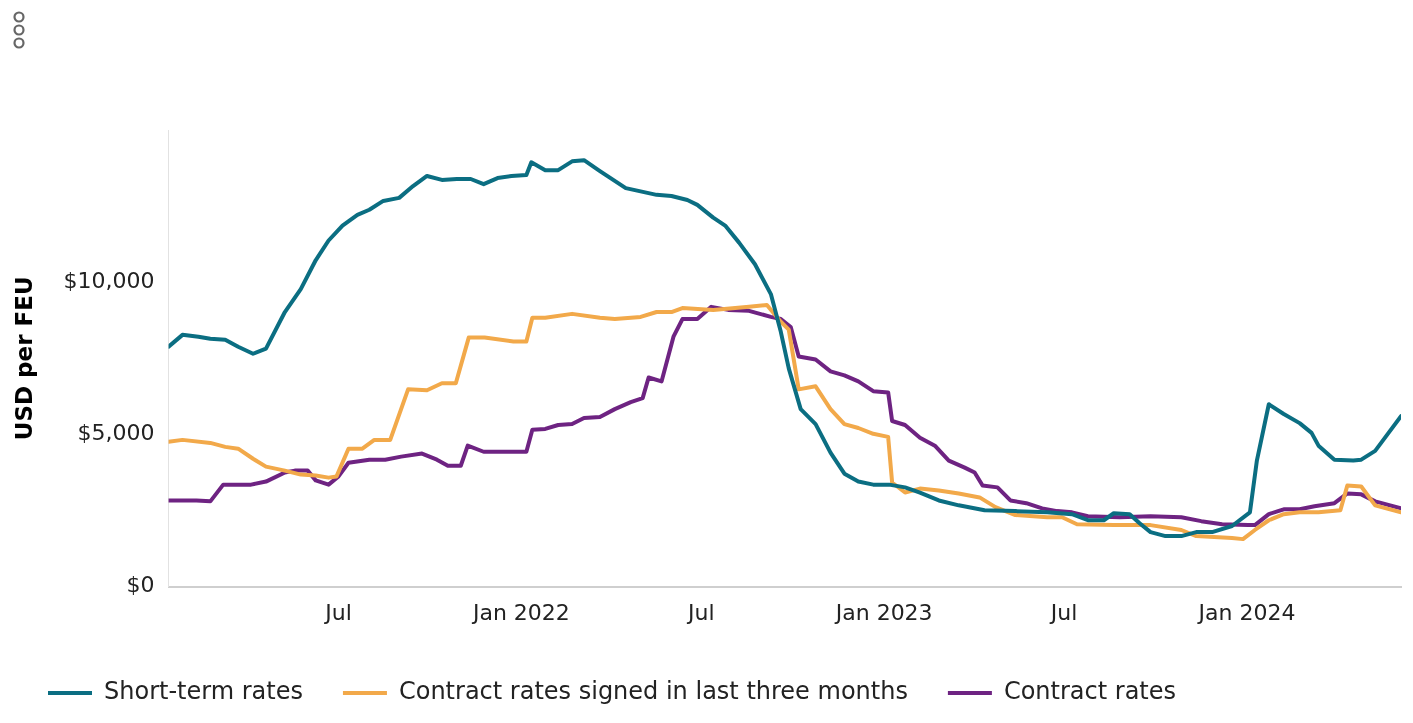 Image resolution: width=1413 pixels, height=723 pixels. Describe the element at coordinates (140, 585) in the screenshot. I see `y-tick-label: $0` at that location.